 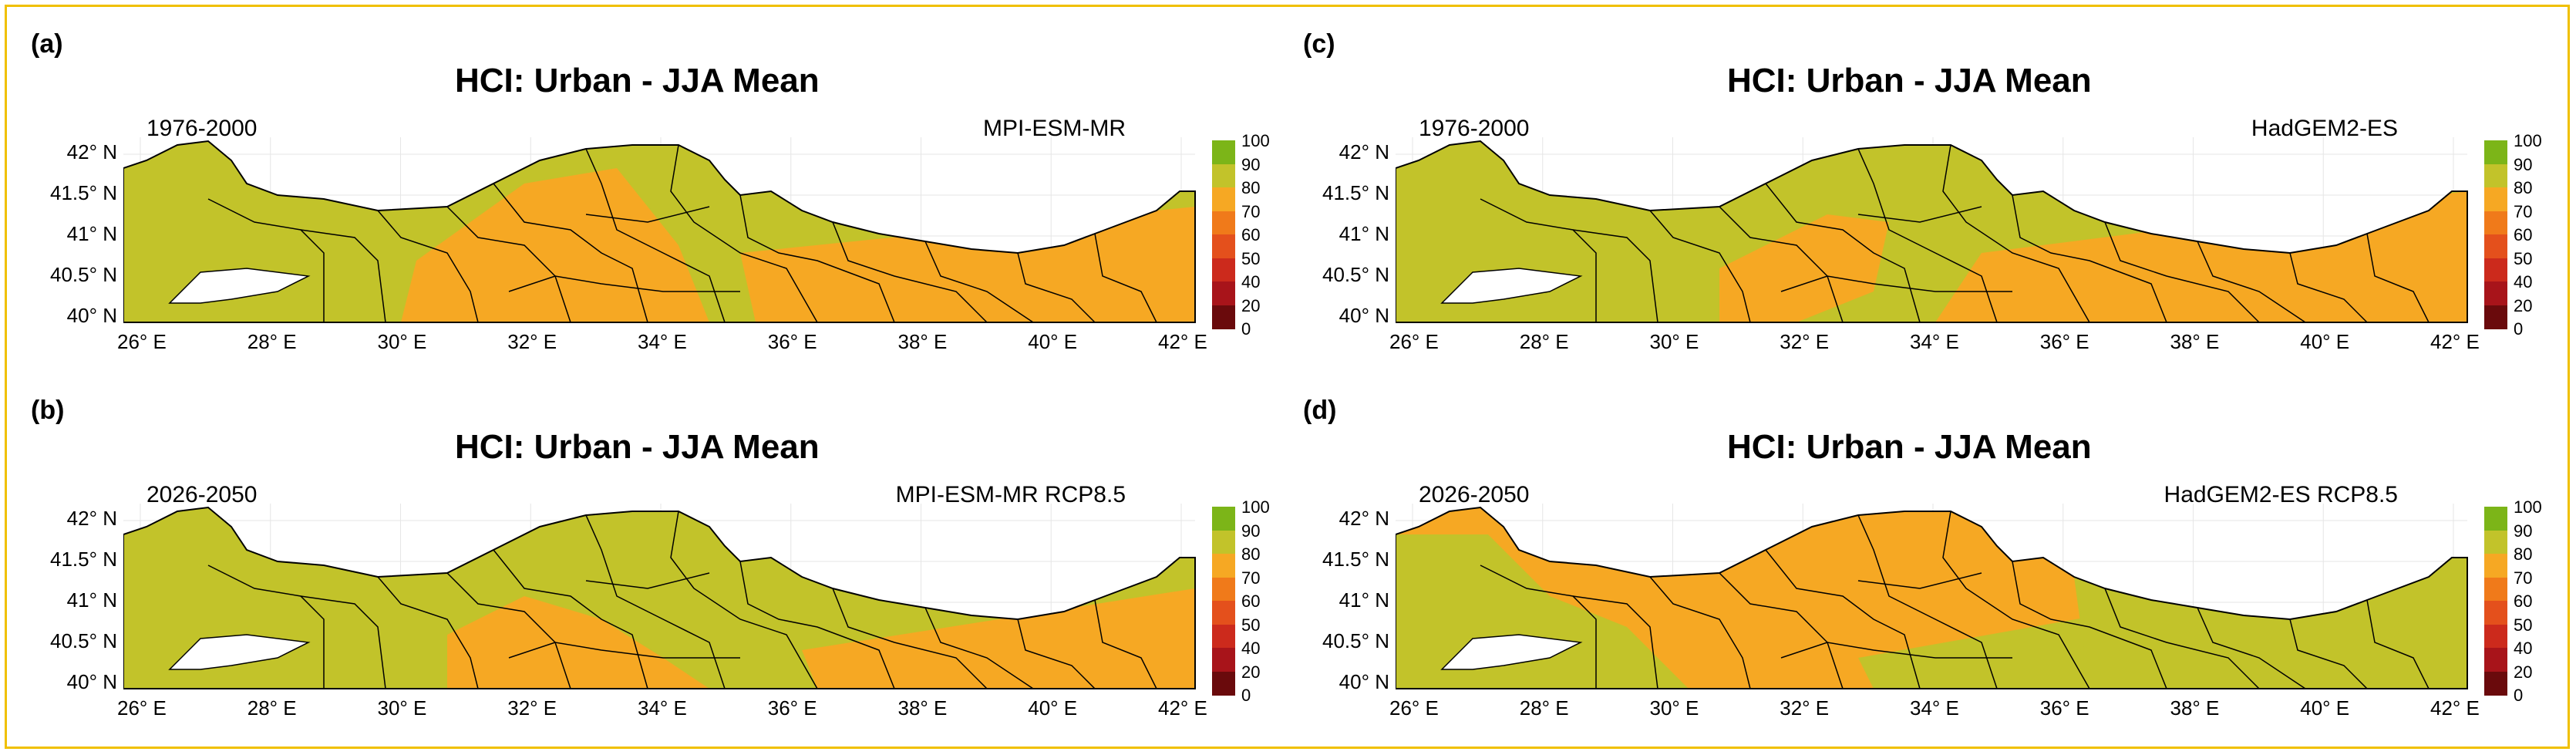 What do you see at coordinates (2325, 708) in the screenshot?
I see `lon-tick: 40° E` at bounding box center [2325, 708].